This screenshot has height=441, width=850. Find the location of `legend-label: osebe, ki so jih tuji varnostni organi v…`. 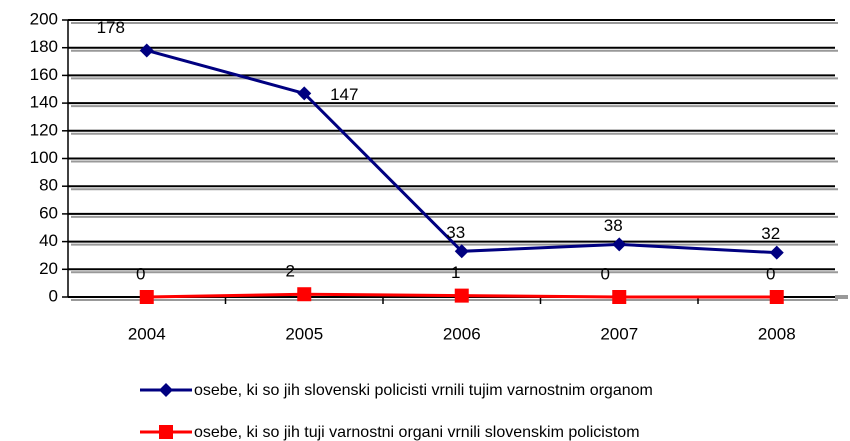

legend-label: osebe, ki so jih tuji varnostni organi v… is located at coordinates (417, 432).